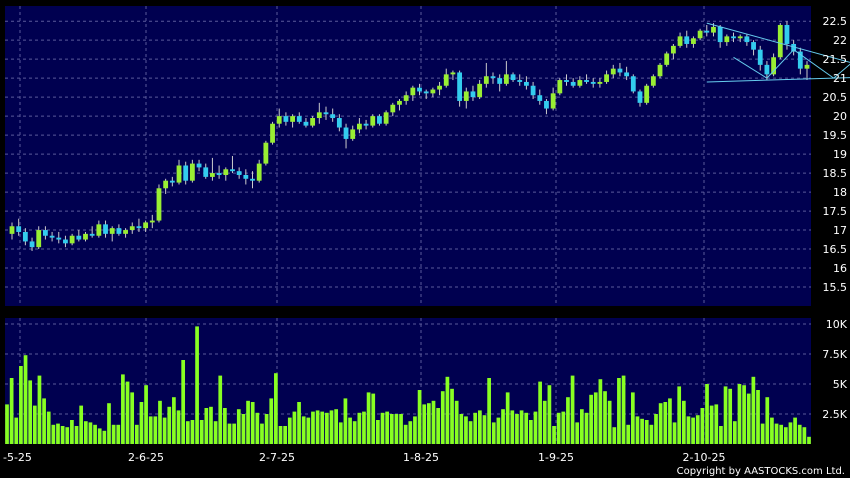  Describe the element at coordinates (835, 135) in the screenshot. I see `price-tick-label: 19.5` at that location.